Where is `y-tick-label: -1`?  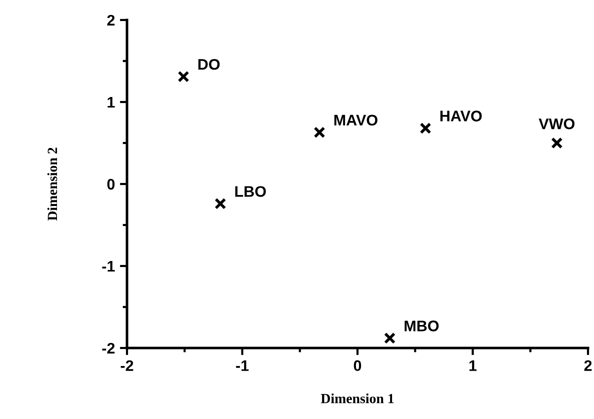 y-tick-label: -1 is located at coordinates (108, 266).